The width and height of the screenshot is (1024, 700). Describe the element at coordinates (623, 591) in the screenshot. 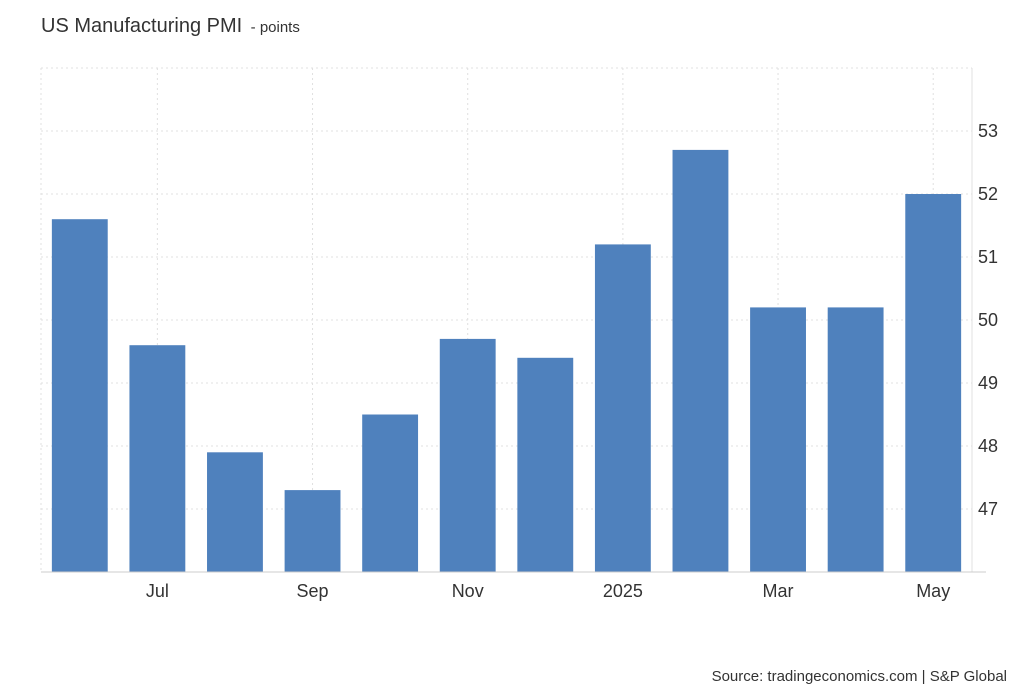

I see `x-tick-label: 2025` at that location.